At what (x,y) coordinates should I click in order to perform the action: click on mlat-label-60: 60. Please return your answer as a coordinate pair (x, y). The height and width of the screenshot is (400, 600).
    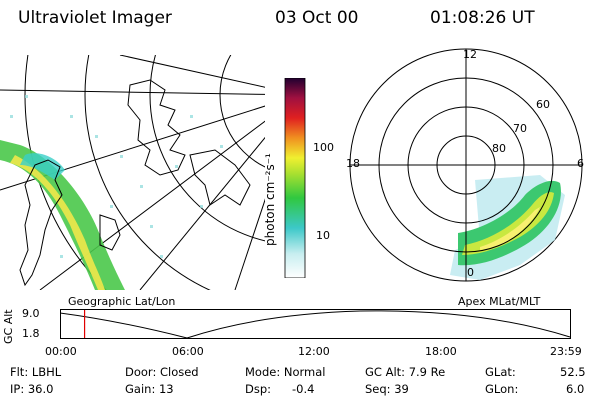
    Looking at the image, I should click on (543, 104).